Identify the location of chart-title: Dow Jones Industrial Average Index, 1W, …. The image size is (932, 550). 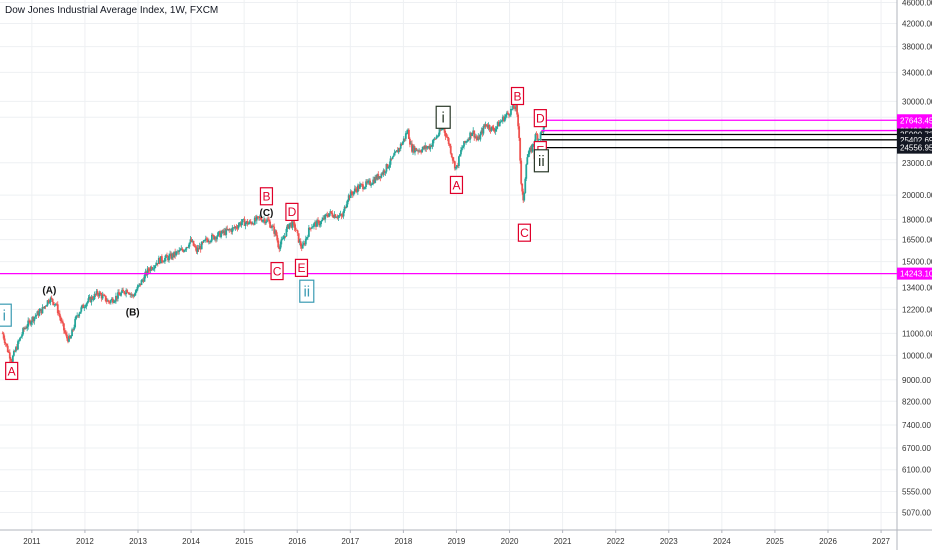
(112, 10).